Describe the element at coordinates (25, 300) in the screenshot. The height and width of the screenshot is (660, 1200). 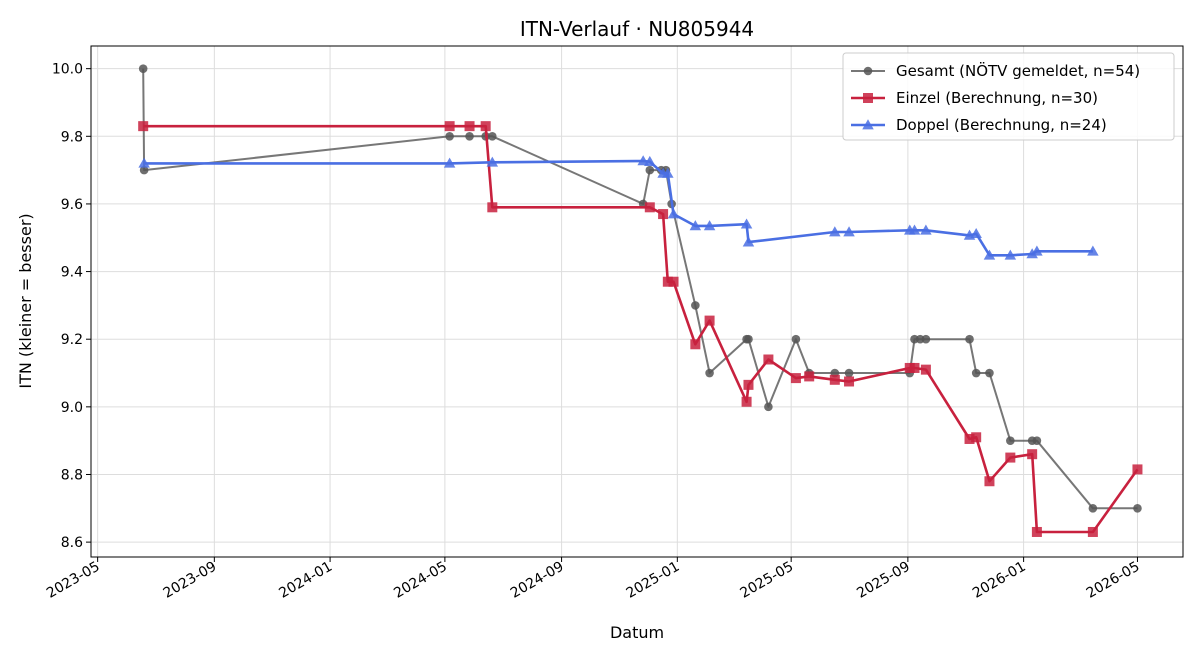
I see `y-axis-title: ITN (kleiner = besser)` at that location.